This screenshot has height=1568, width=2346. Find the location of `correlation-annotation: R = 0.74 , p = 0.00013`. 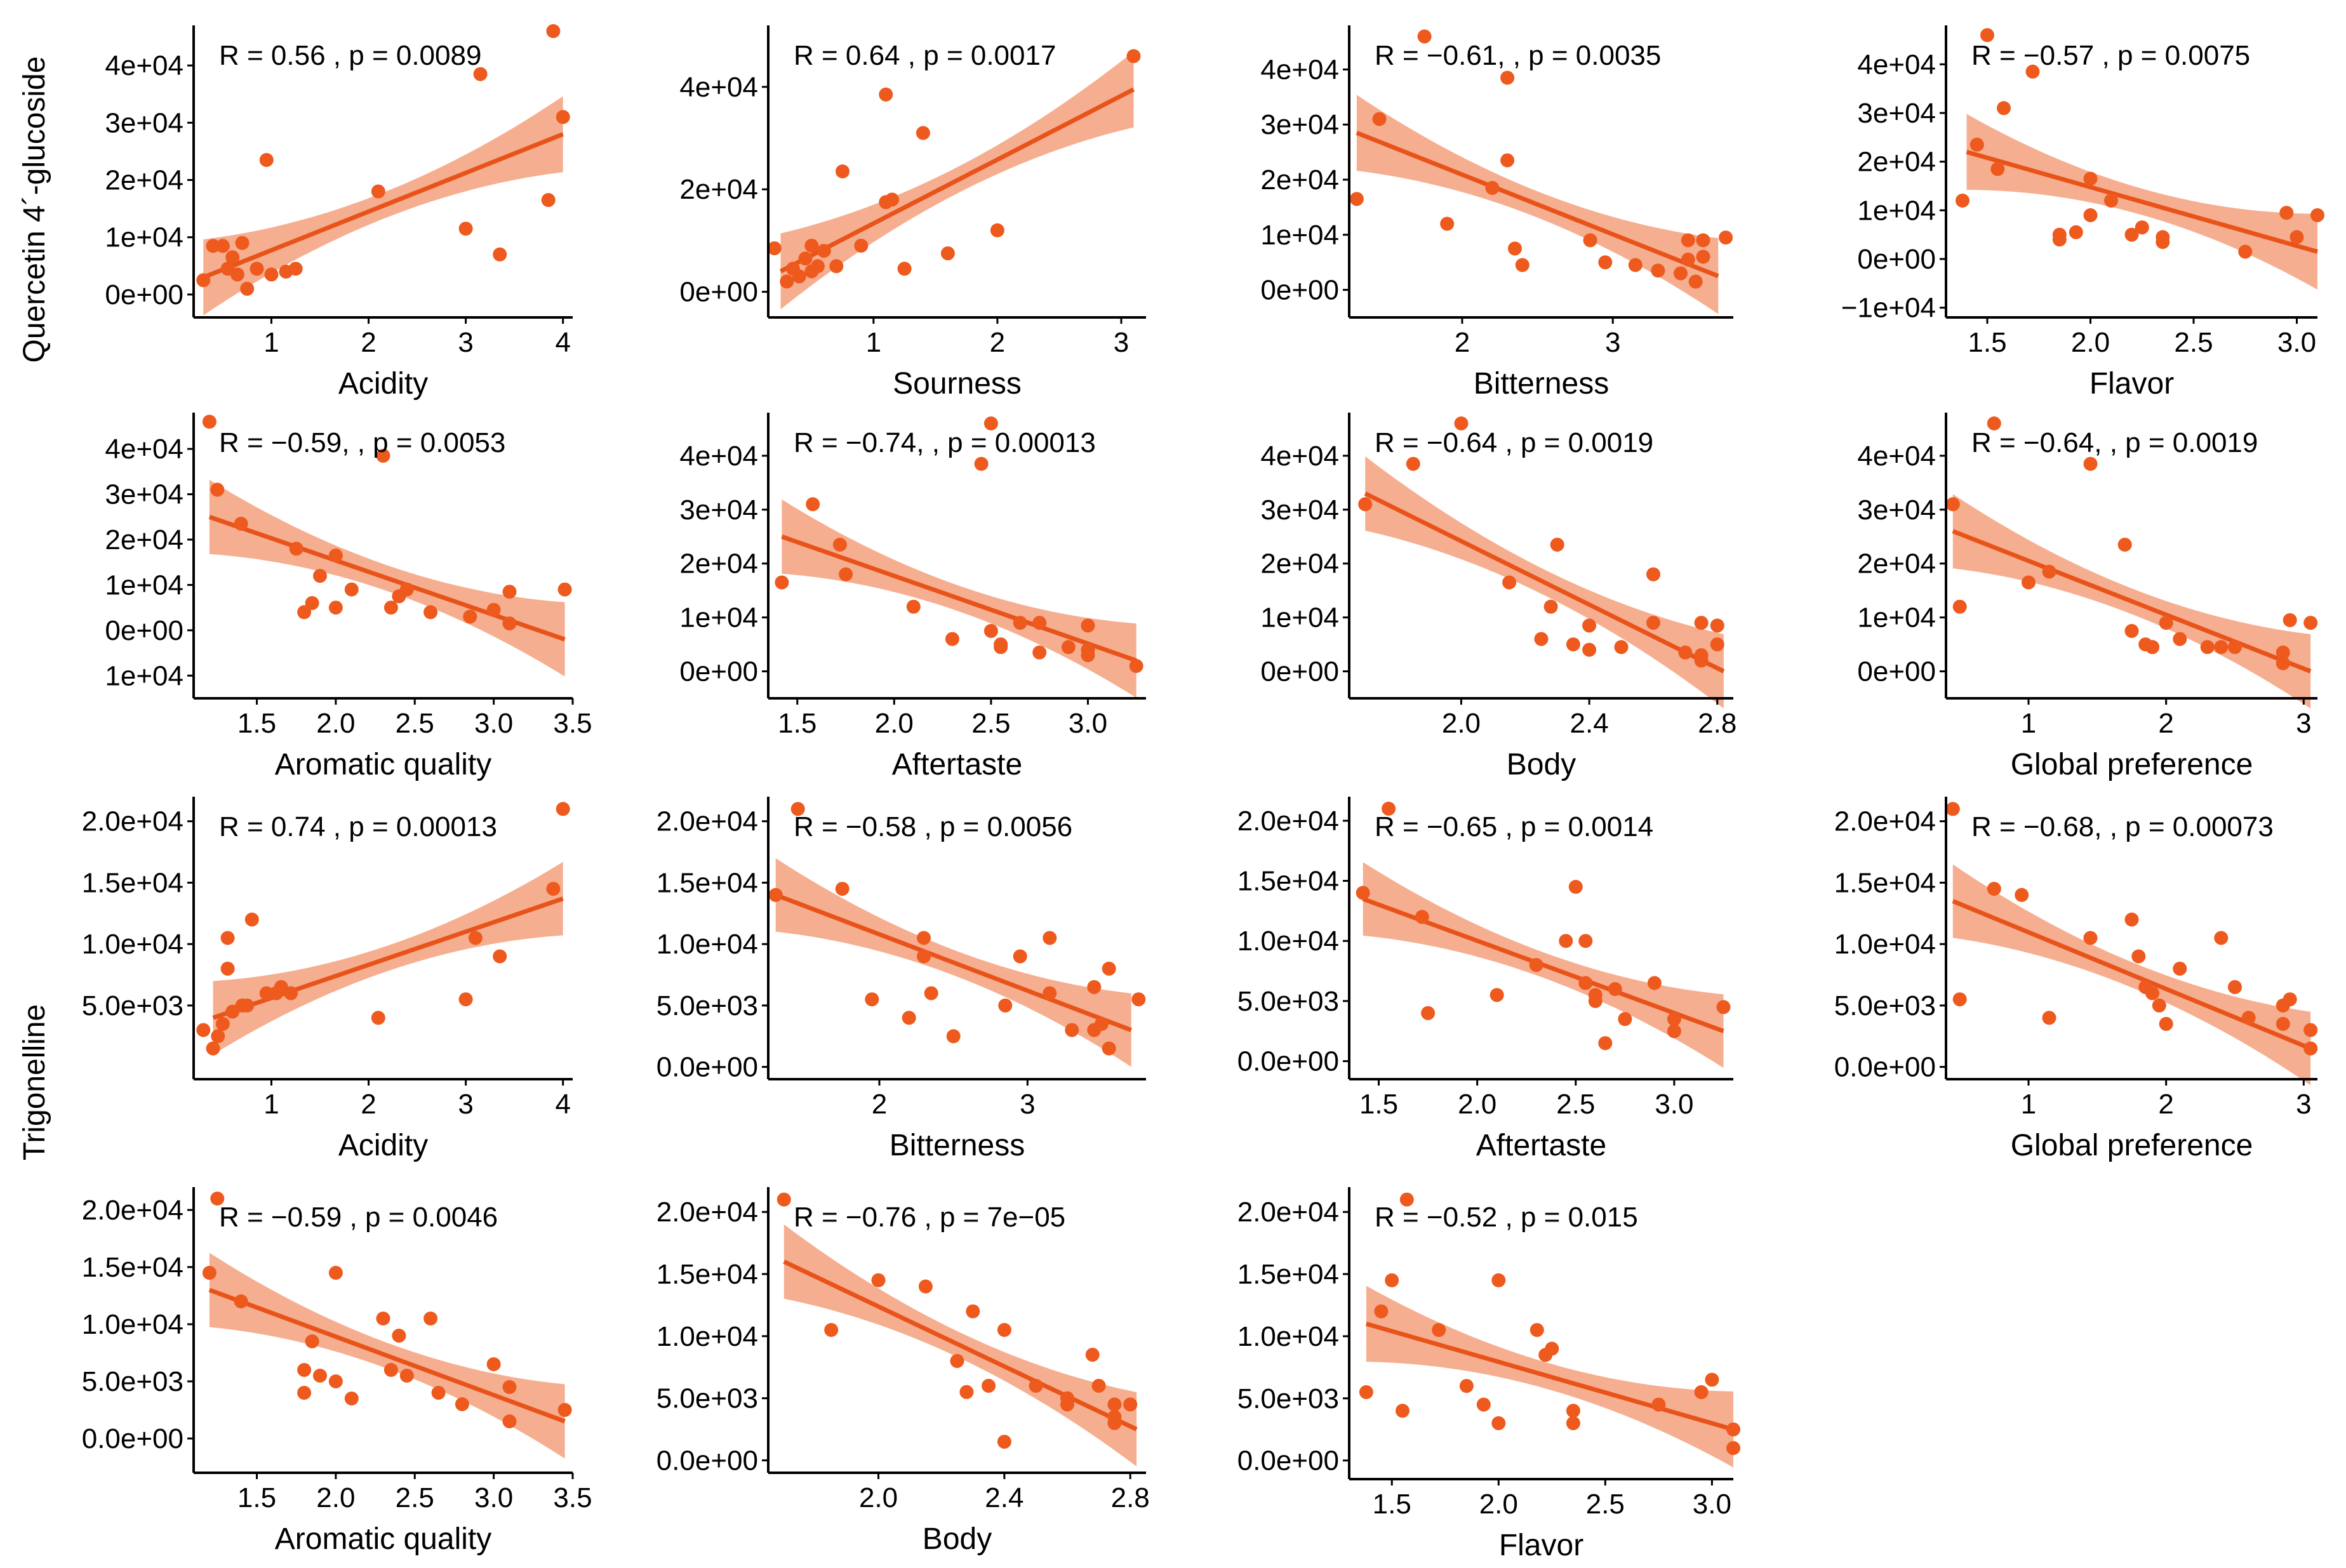

correlation-annotation: R = 0.74 , p = 0.00013 is located at coordinates (358, 826).